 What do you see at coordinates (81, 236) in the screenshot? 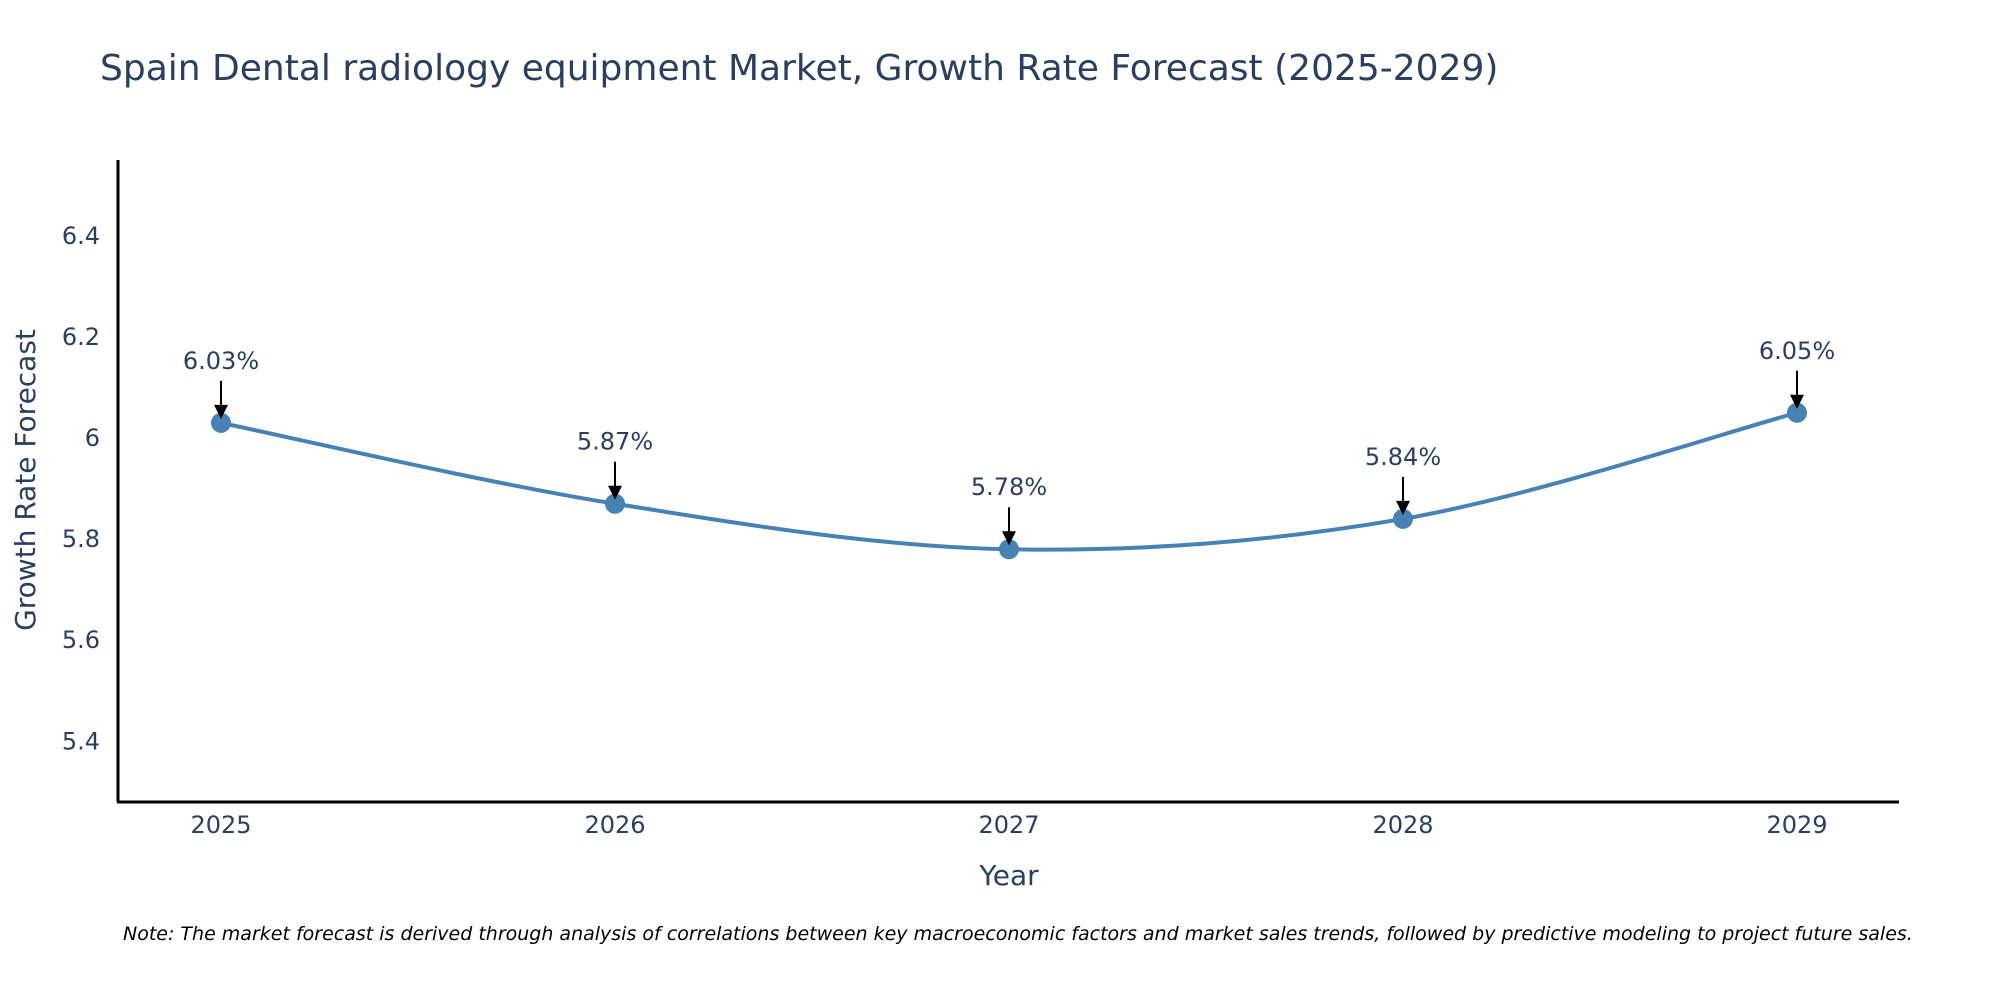
I see `y-tick-label: 6.4` at bounding box center [81, 236].